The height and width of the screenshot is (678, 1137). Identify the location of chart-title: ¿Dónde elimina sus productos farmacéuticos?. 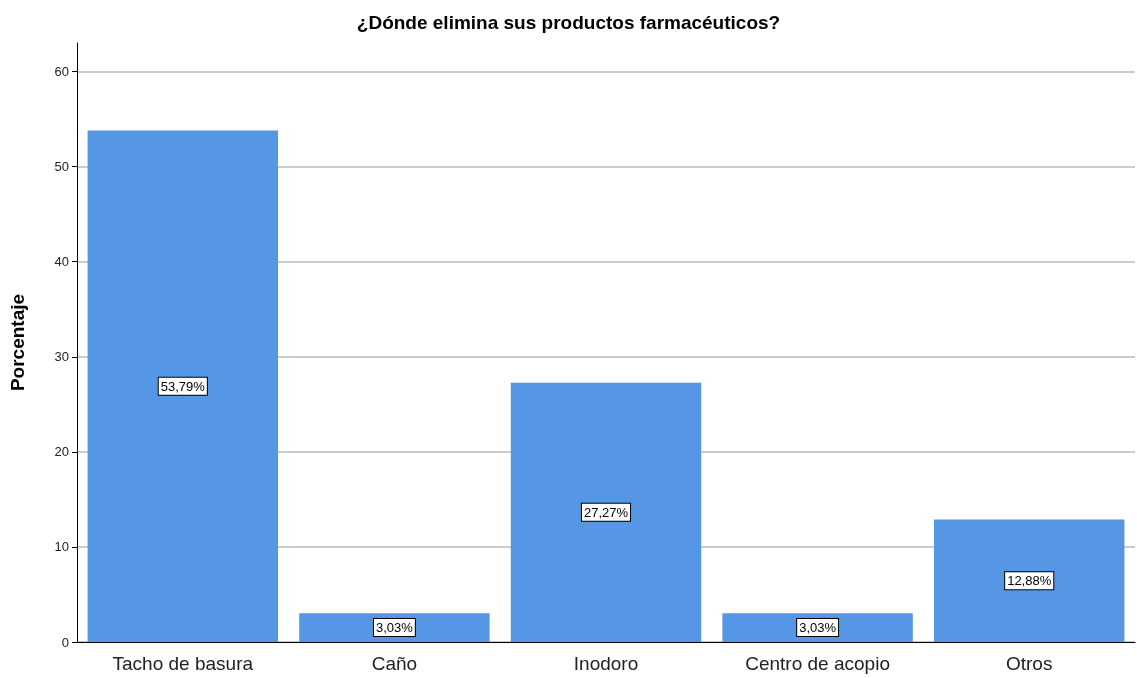
(568, 22).